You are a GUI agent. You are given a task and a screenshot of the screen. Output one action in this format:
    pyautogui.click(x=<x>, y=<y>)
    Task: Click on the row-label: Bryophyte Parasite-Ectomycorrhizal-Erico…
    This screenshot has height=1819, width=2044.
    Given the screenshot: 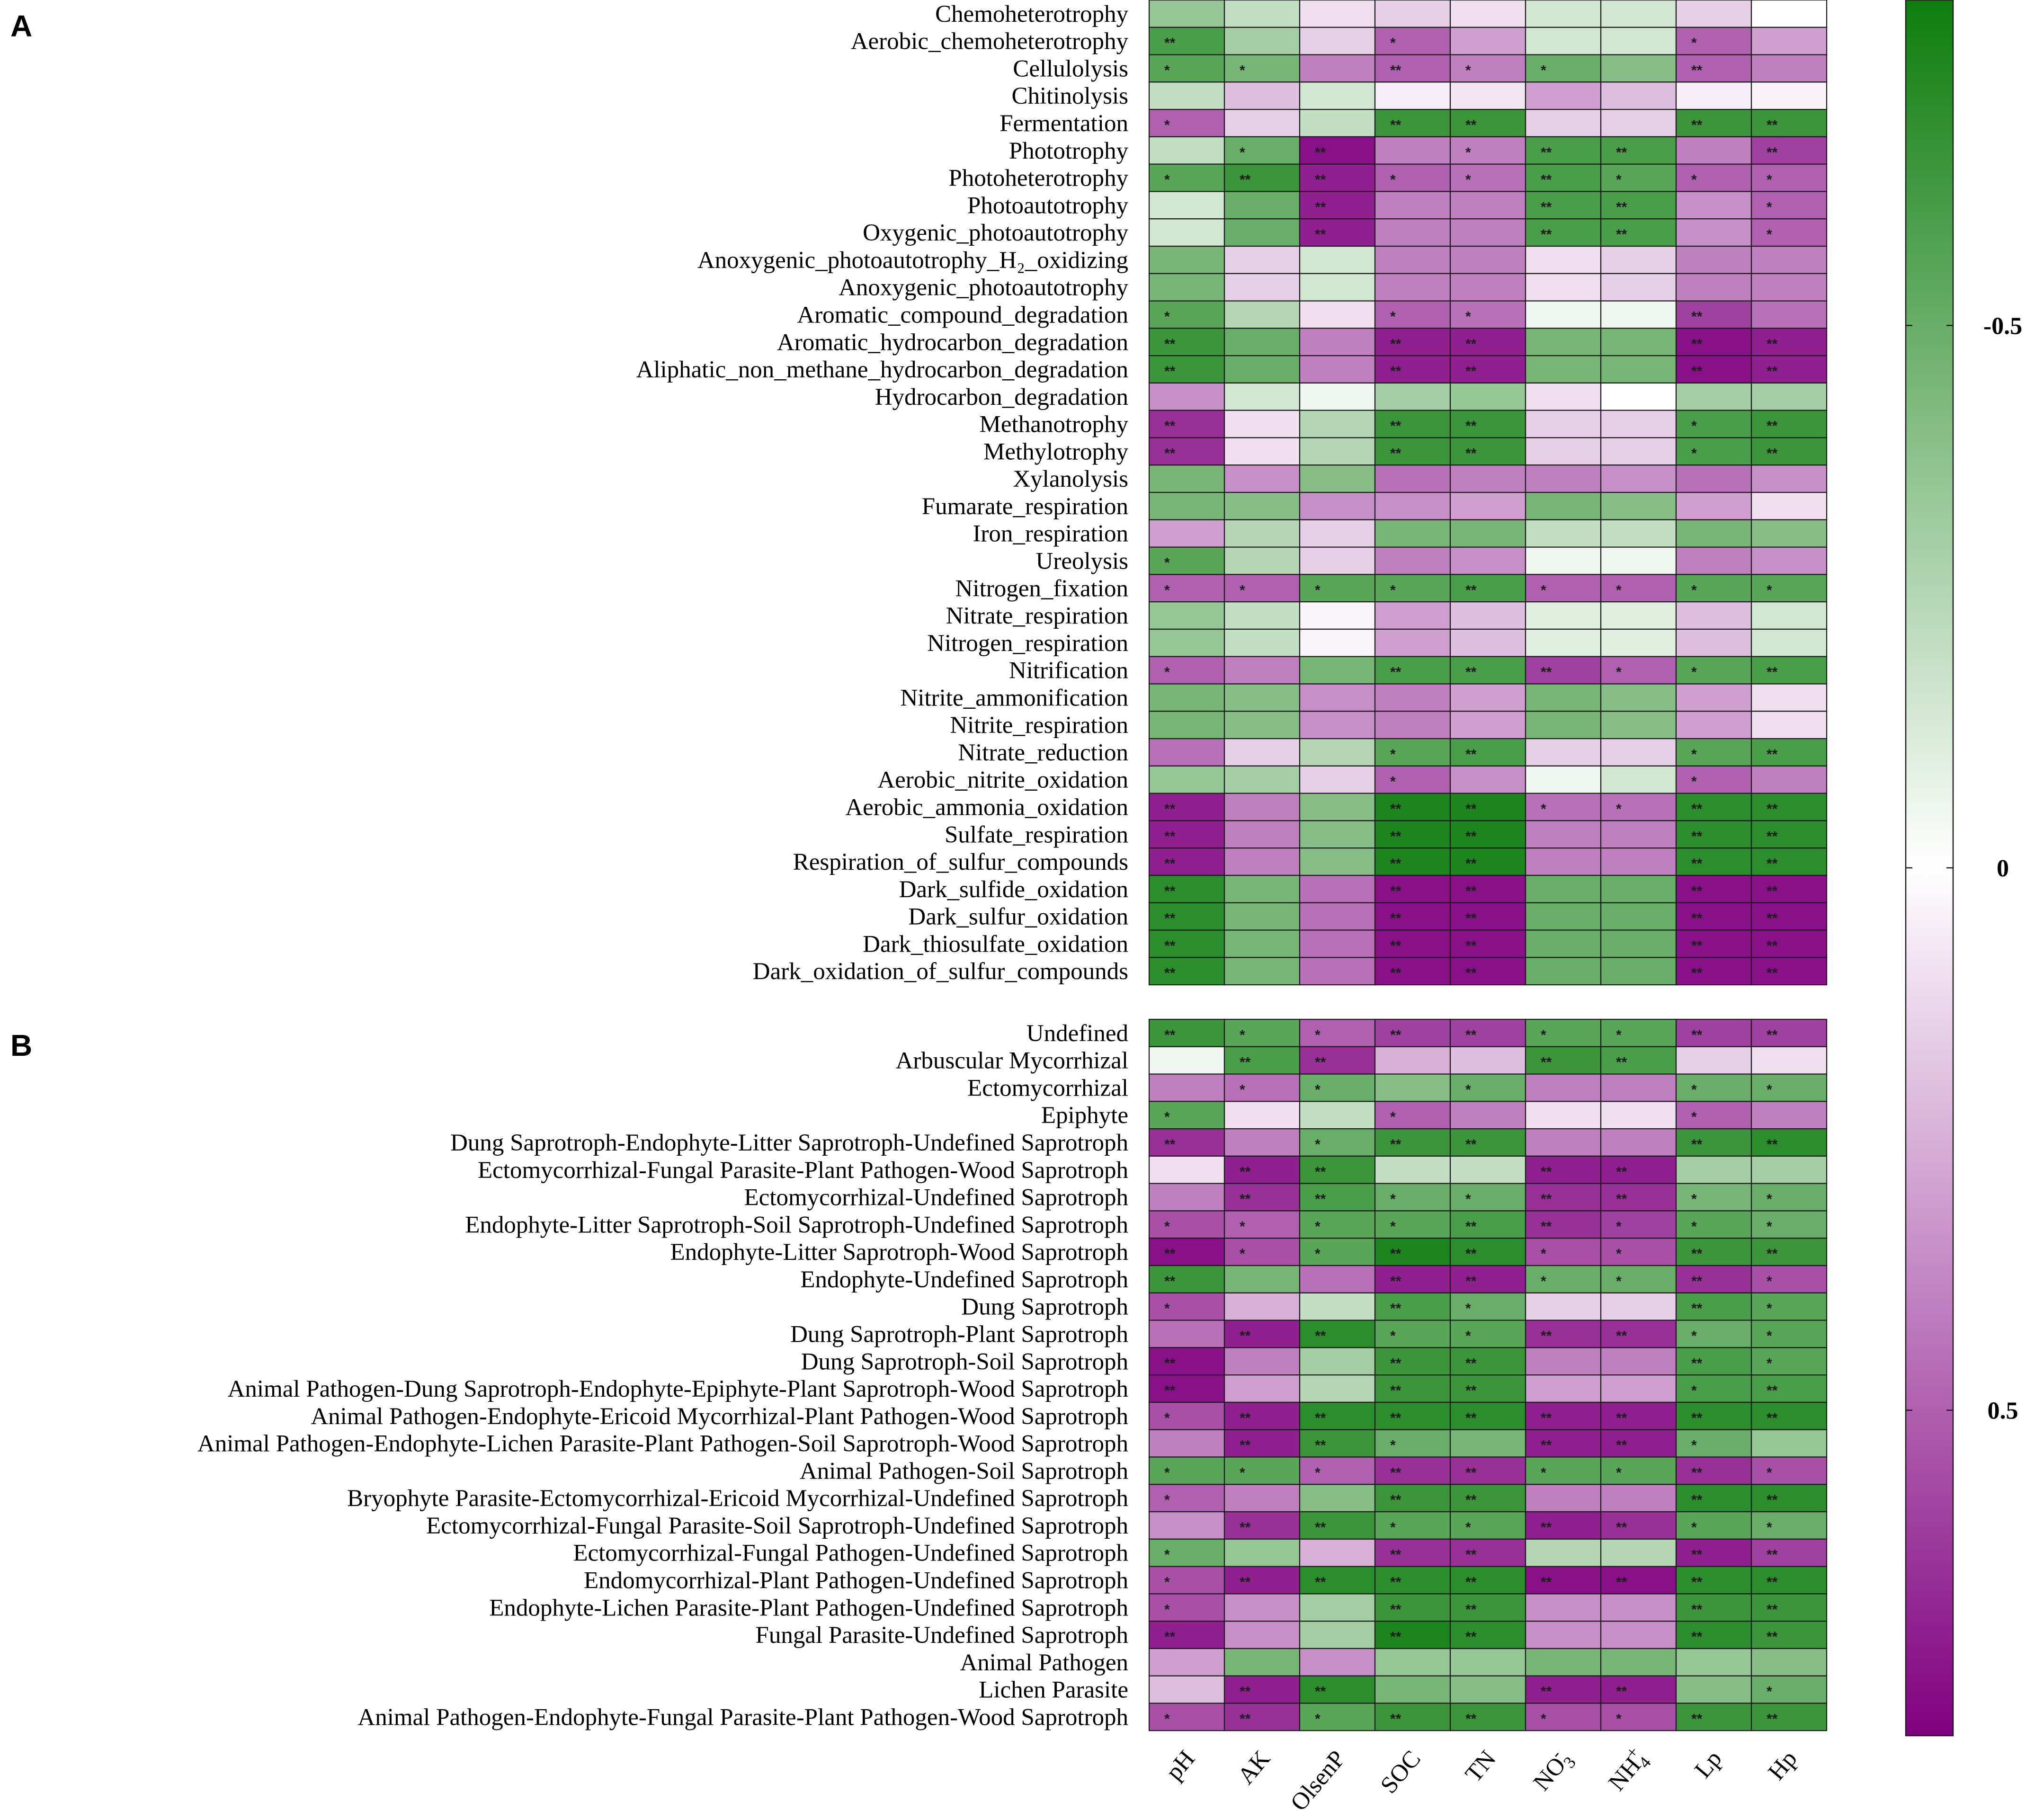 What is the action you would take?
    pyautogui.click(x=737, y=1499)
    